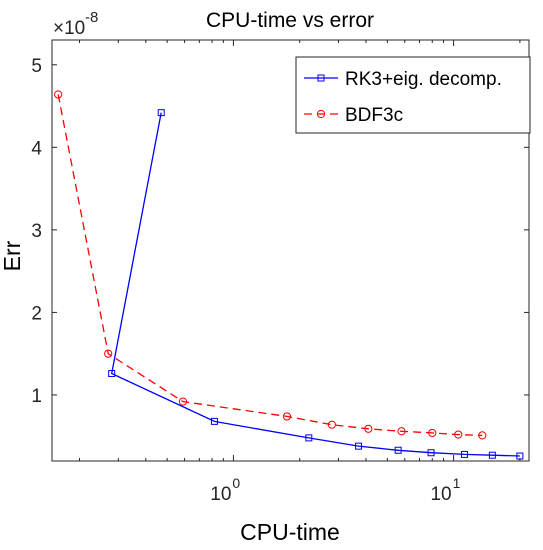 This screenshot has width=543, height=550. Describe the element at coordinates (290, 20) in the screenshot. I see `chart-title: CPU-time vs error` at that location.